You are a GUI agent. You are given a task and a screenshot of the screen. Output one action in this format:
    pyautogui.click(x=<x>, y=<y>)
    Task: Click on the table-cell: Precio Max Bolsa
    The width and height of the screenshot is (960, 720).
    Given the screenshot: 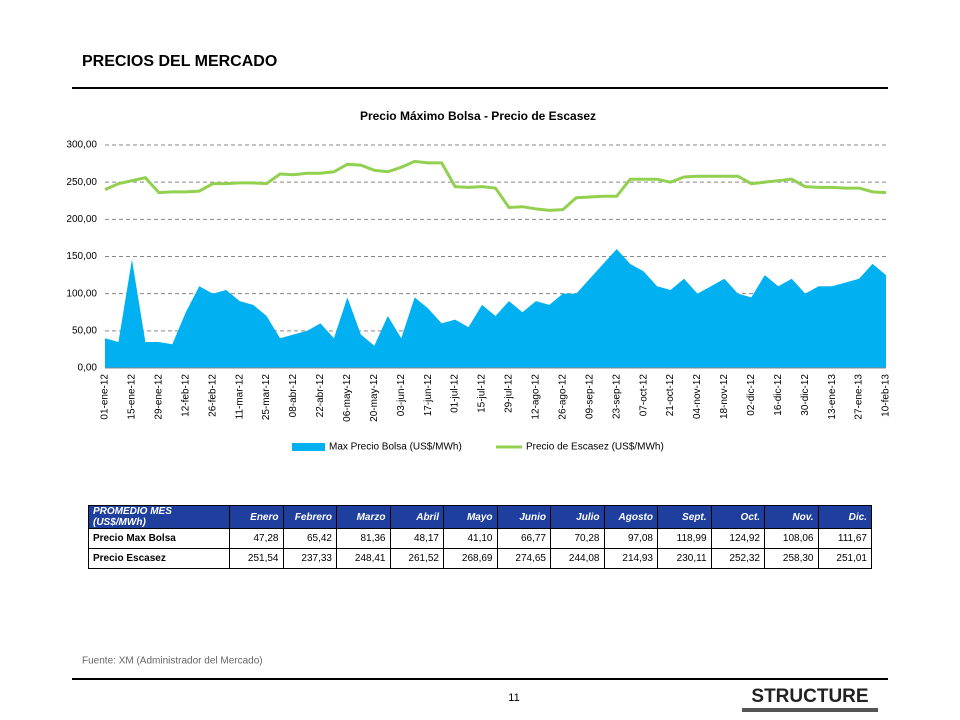 What is the action you would take?
    pyautogui.click(x=159, y=538)
    